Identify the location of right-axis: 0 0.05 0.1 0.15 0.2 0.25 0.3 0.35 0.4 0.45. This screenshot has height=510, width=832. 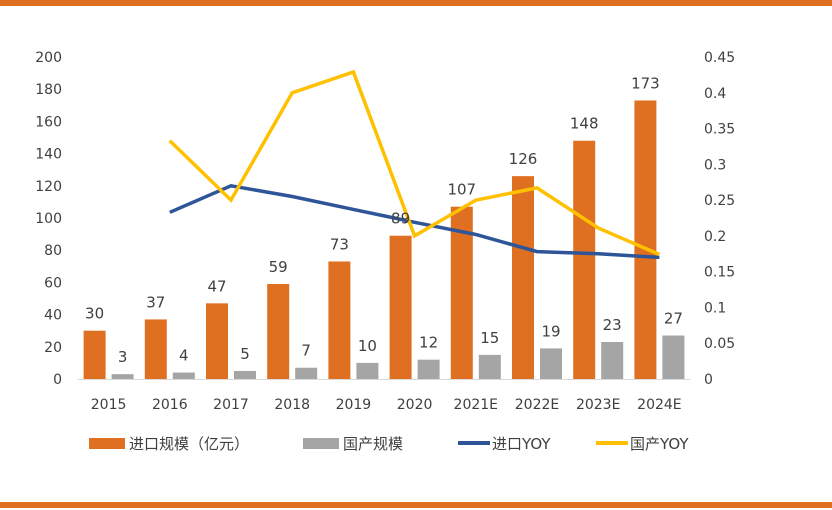
(719, 219).